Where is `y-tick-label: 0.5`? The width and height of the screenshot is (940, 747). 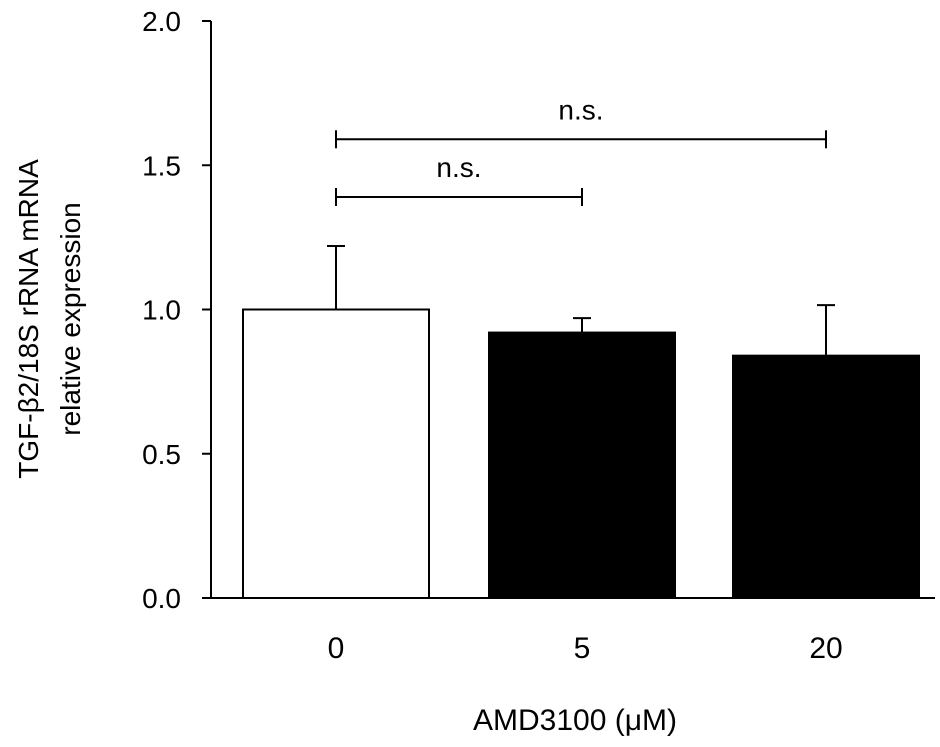 y-tick-label: 0.5 is located at coordinates (161, 454).